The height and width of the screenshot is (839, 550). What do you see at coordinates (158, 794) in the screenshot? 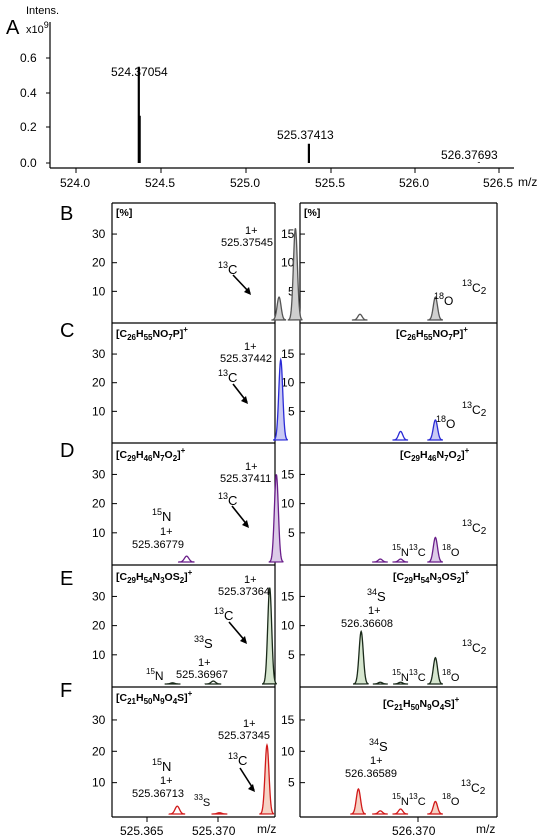
I see `f-n15-mass: 525.36713` at bounding box center [158, 794].